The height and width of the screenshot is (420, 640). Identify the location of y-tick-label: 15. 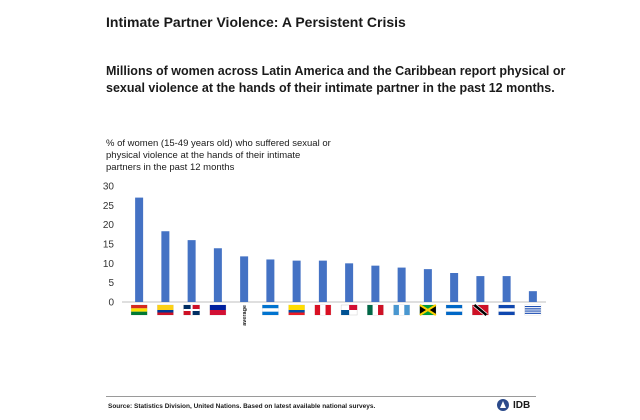
(109, 245).